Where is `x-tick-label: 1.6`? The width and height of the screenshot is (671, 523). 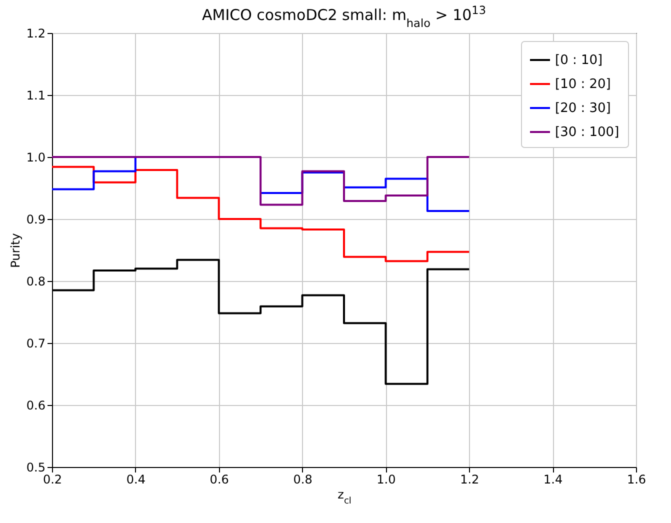
x-tick-label: 1.6 is located at coordinates (636, 479).